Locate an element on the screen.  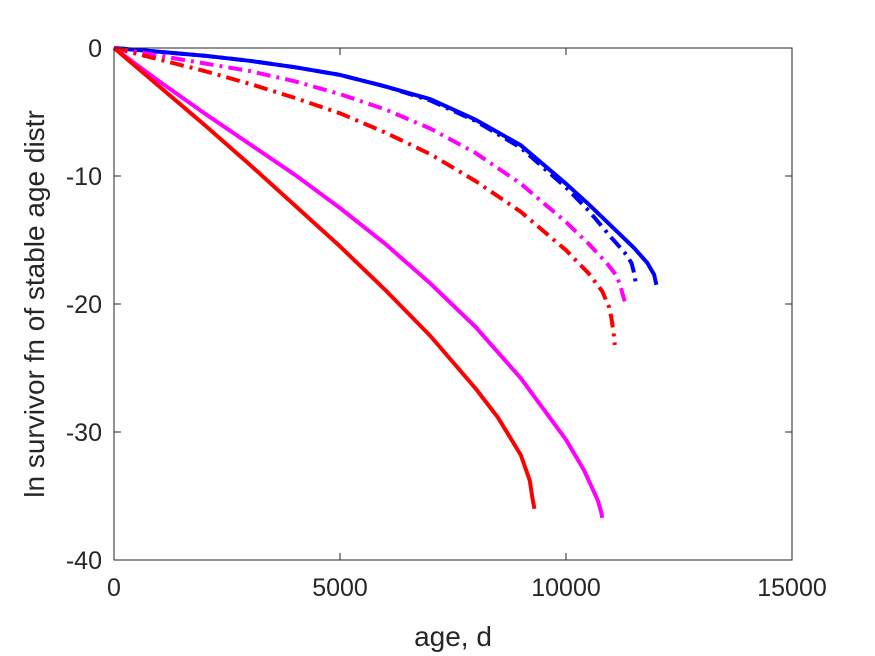
y-tick-label-1: 0 is located at coordinates (95, 49).